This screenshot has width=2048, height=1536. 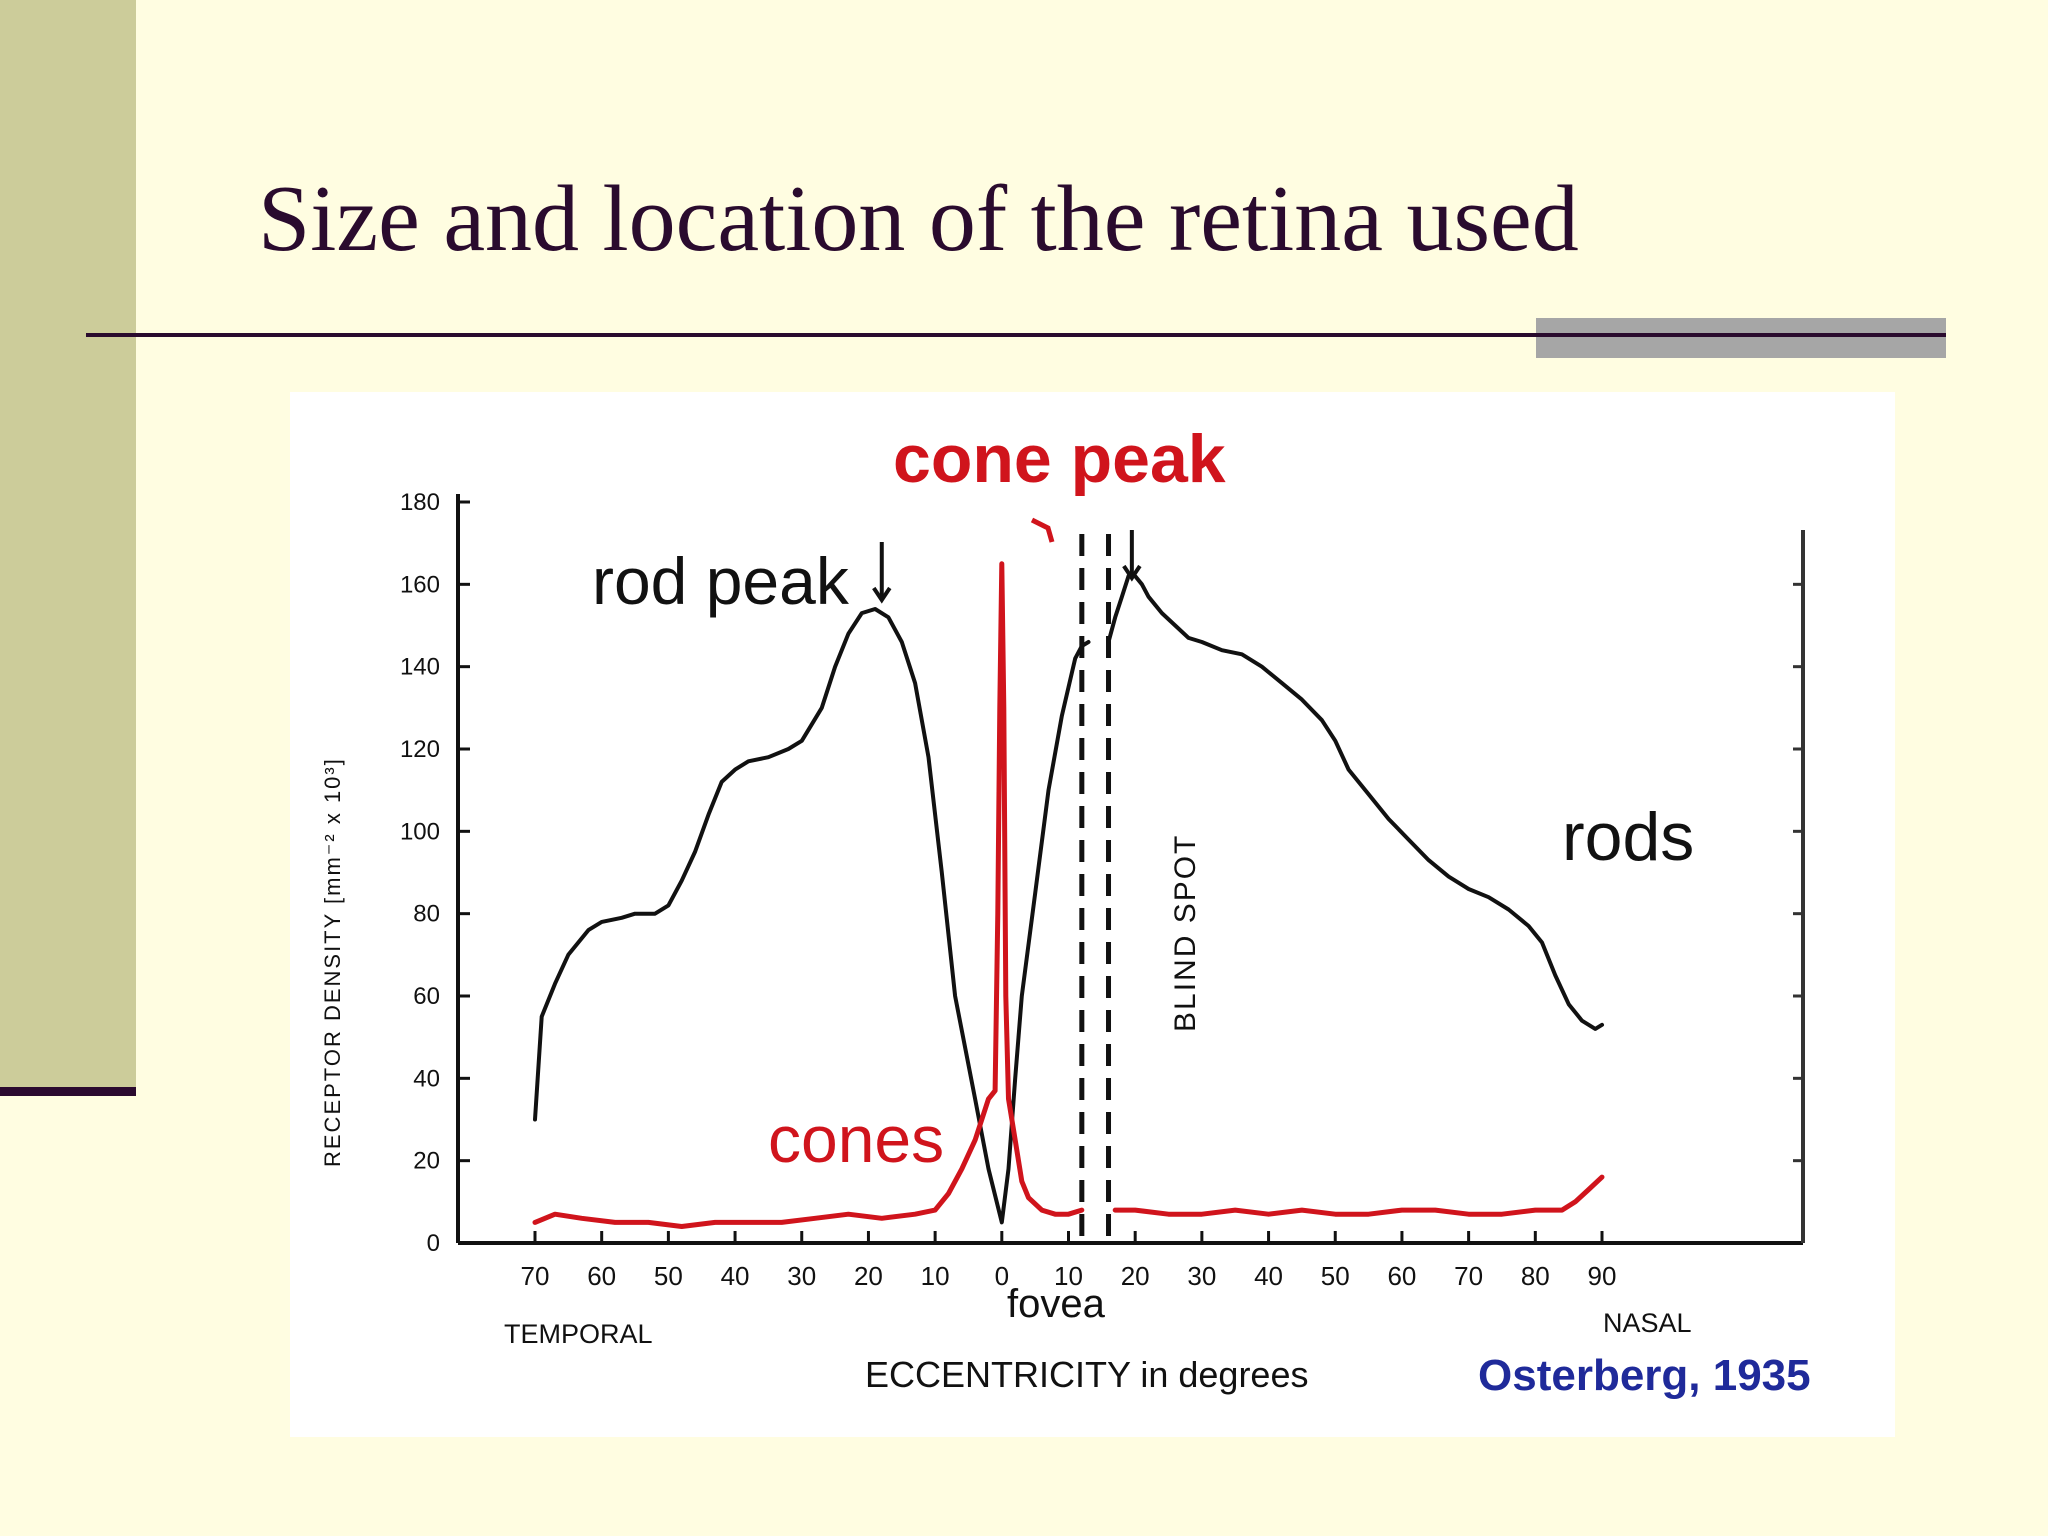 I want to click on title-divider, so click(x=1016, y=335).